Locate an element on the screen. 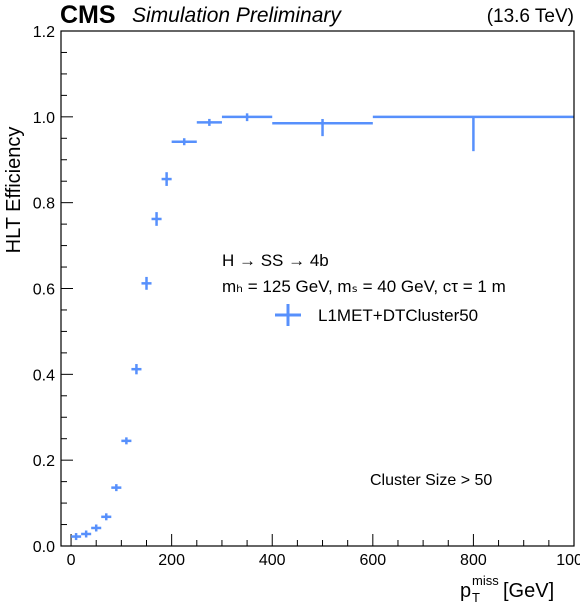 The image size is (580, 603). y-tick-label: 1.0 is located at coordinates (44, 118).